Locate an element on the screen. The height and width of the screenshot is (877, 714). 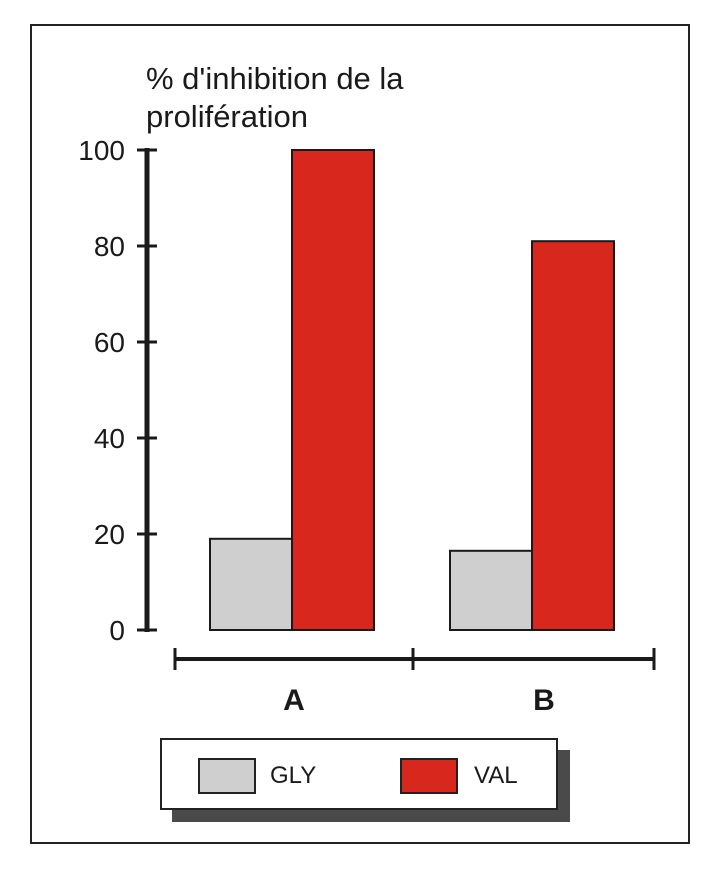
y-tick-label-100: 100 is located at coordinates (101, 150).